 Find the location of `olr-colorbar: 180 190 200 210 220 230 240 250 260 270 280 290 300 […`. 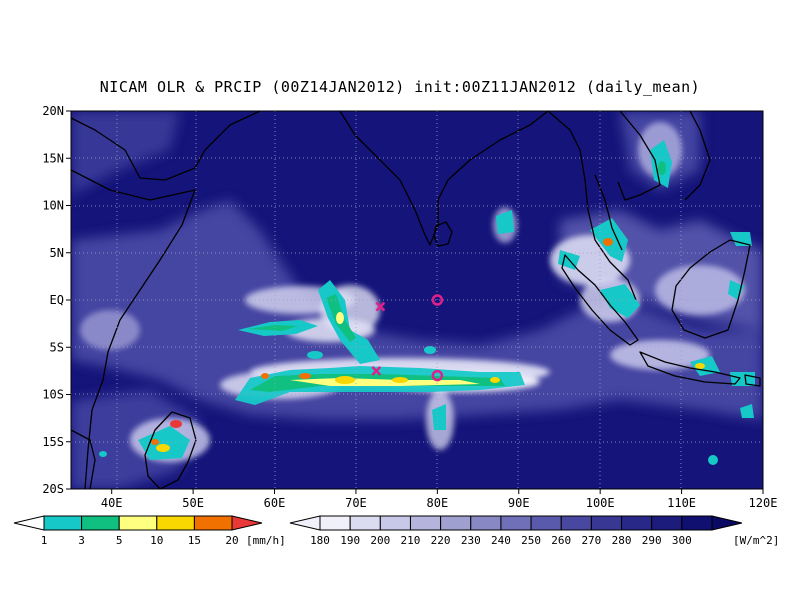

olr-colorbar: 180 190 200 210 220 230 240 250 260 270 280 290 300 [… is located at coordinates (534, 531).